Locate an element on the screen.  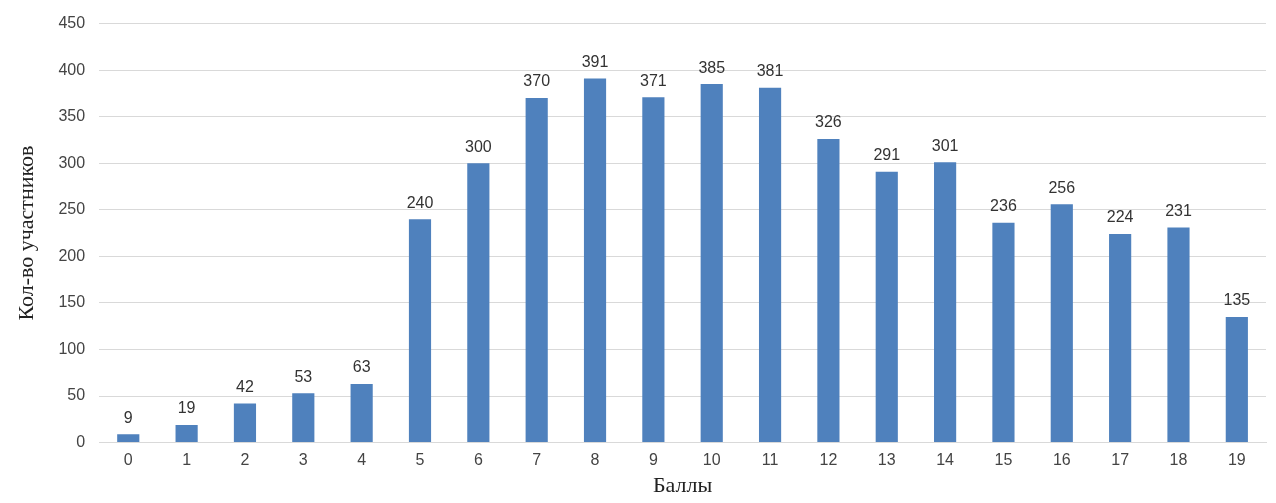
x-tick-label: 5 is located at coordinates (420, 460).